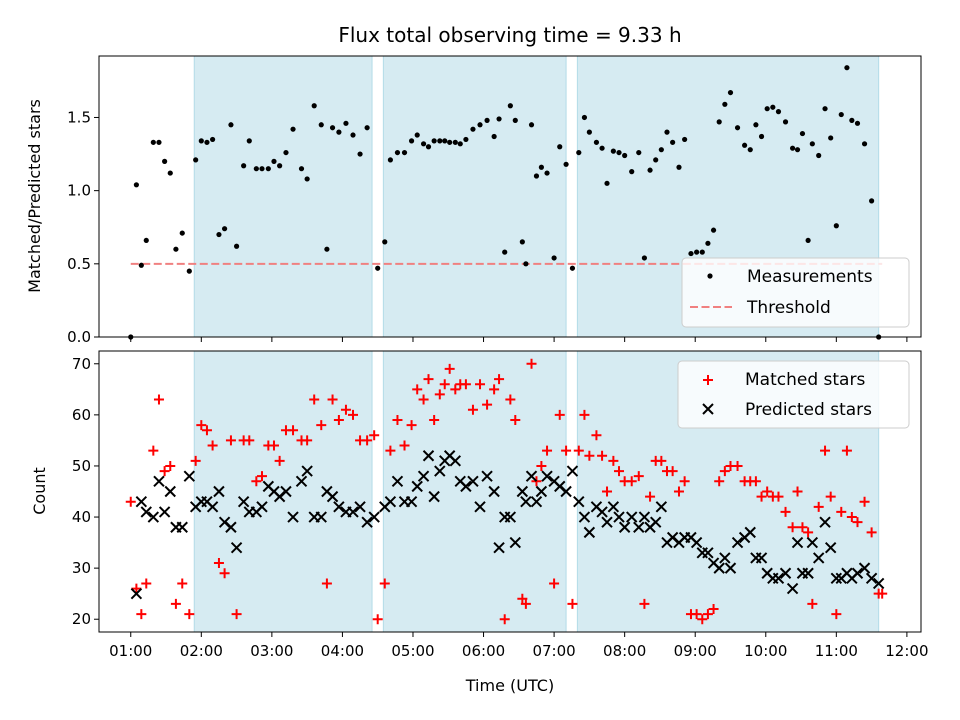  I want to click on legend-label-threshold: Threshold, so click(788, 308).